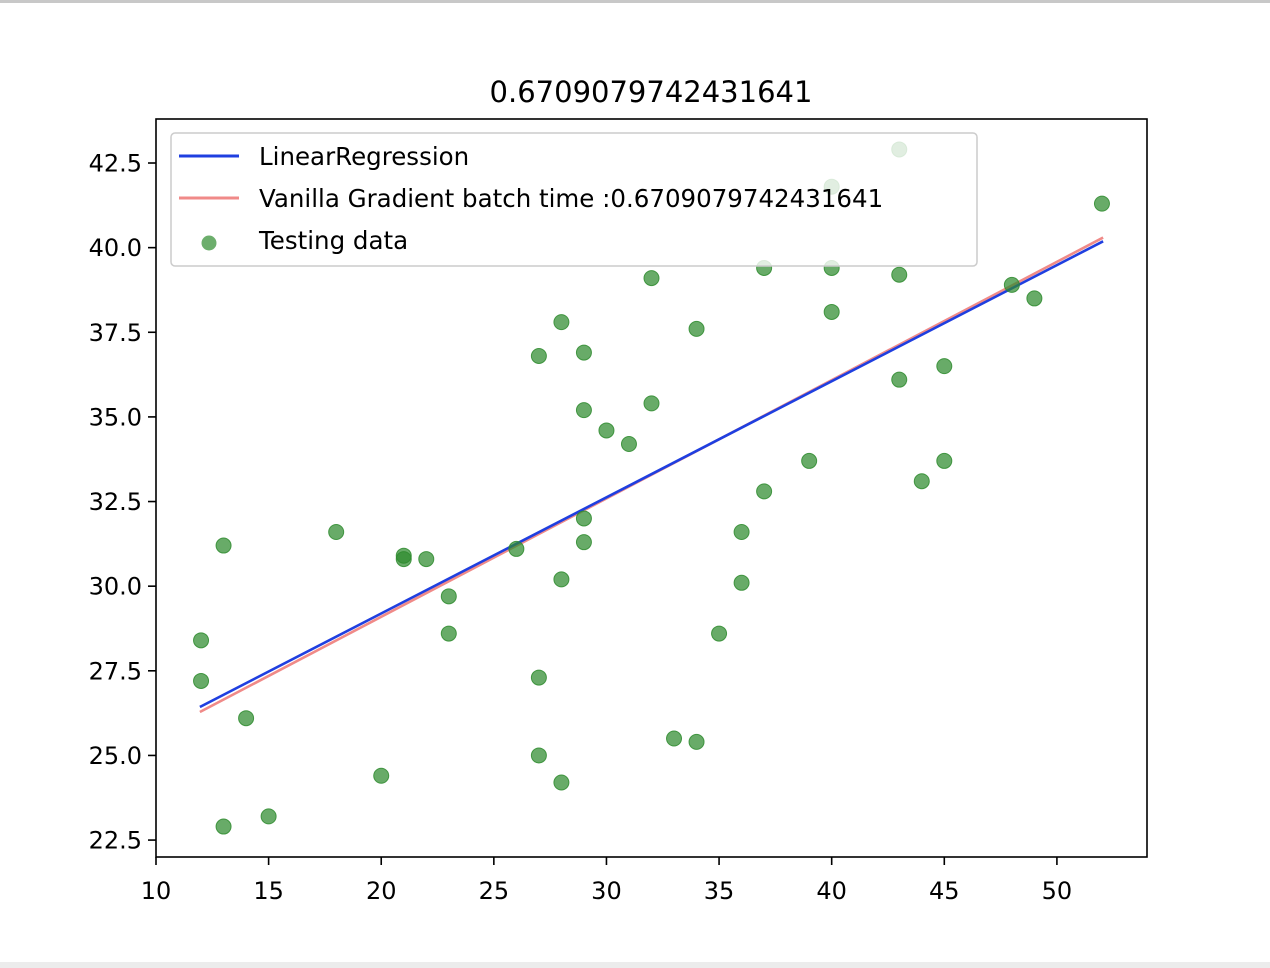 This screenshot has height=968, width=1270. Describe the element at coordinates (635, 965) in the screenshot. I see `window-bottom-border` at that location.